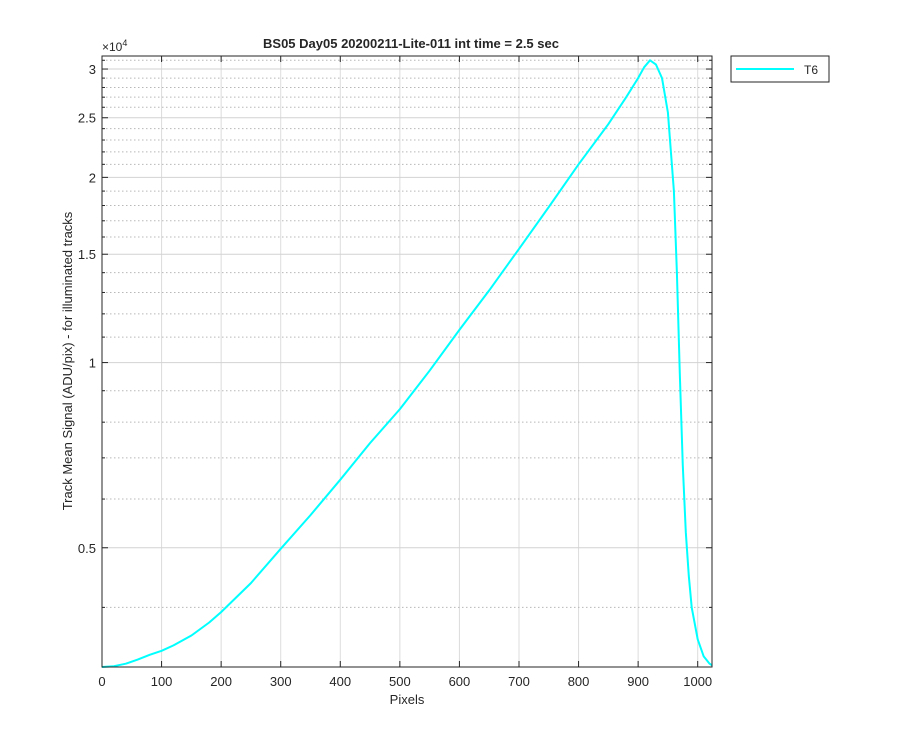 This screenshot has height=750, width=900. I want to click on y-tick-label: 2, so click(92, 177).